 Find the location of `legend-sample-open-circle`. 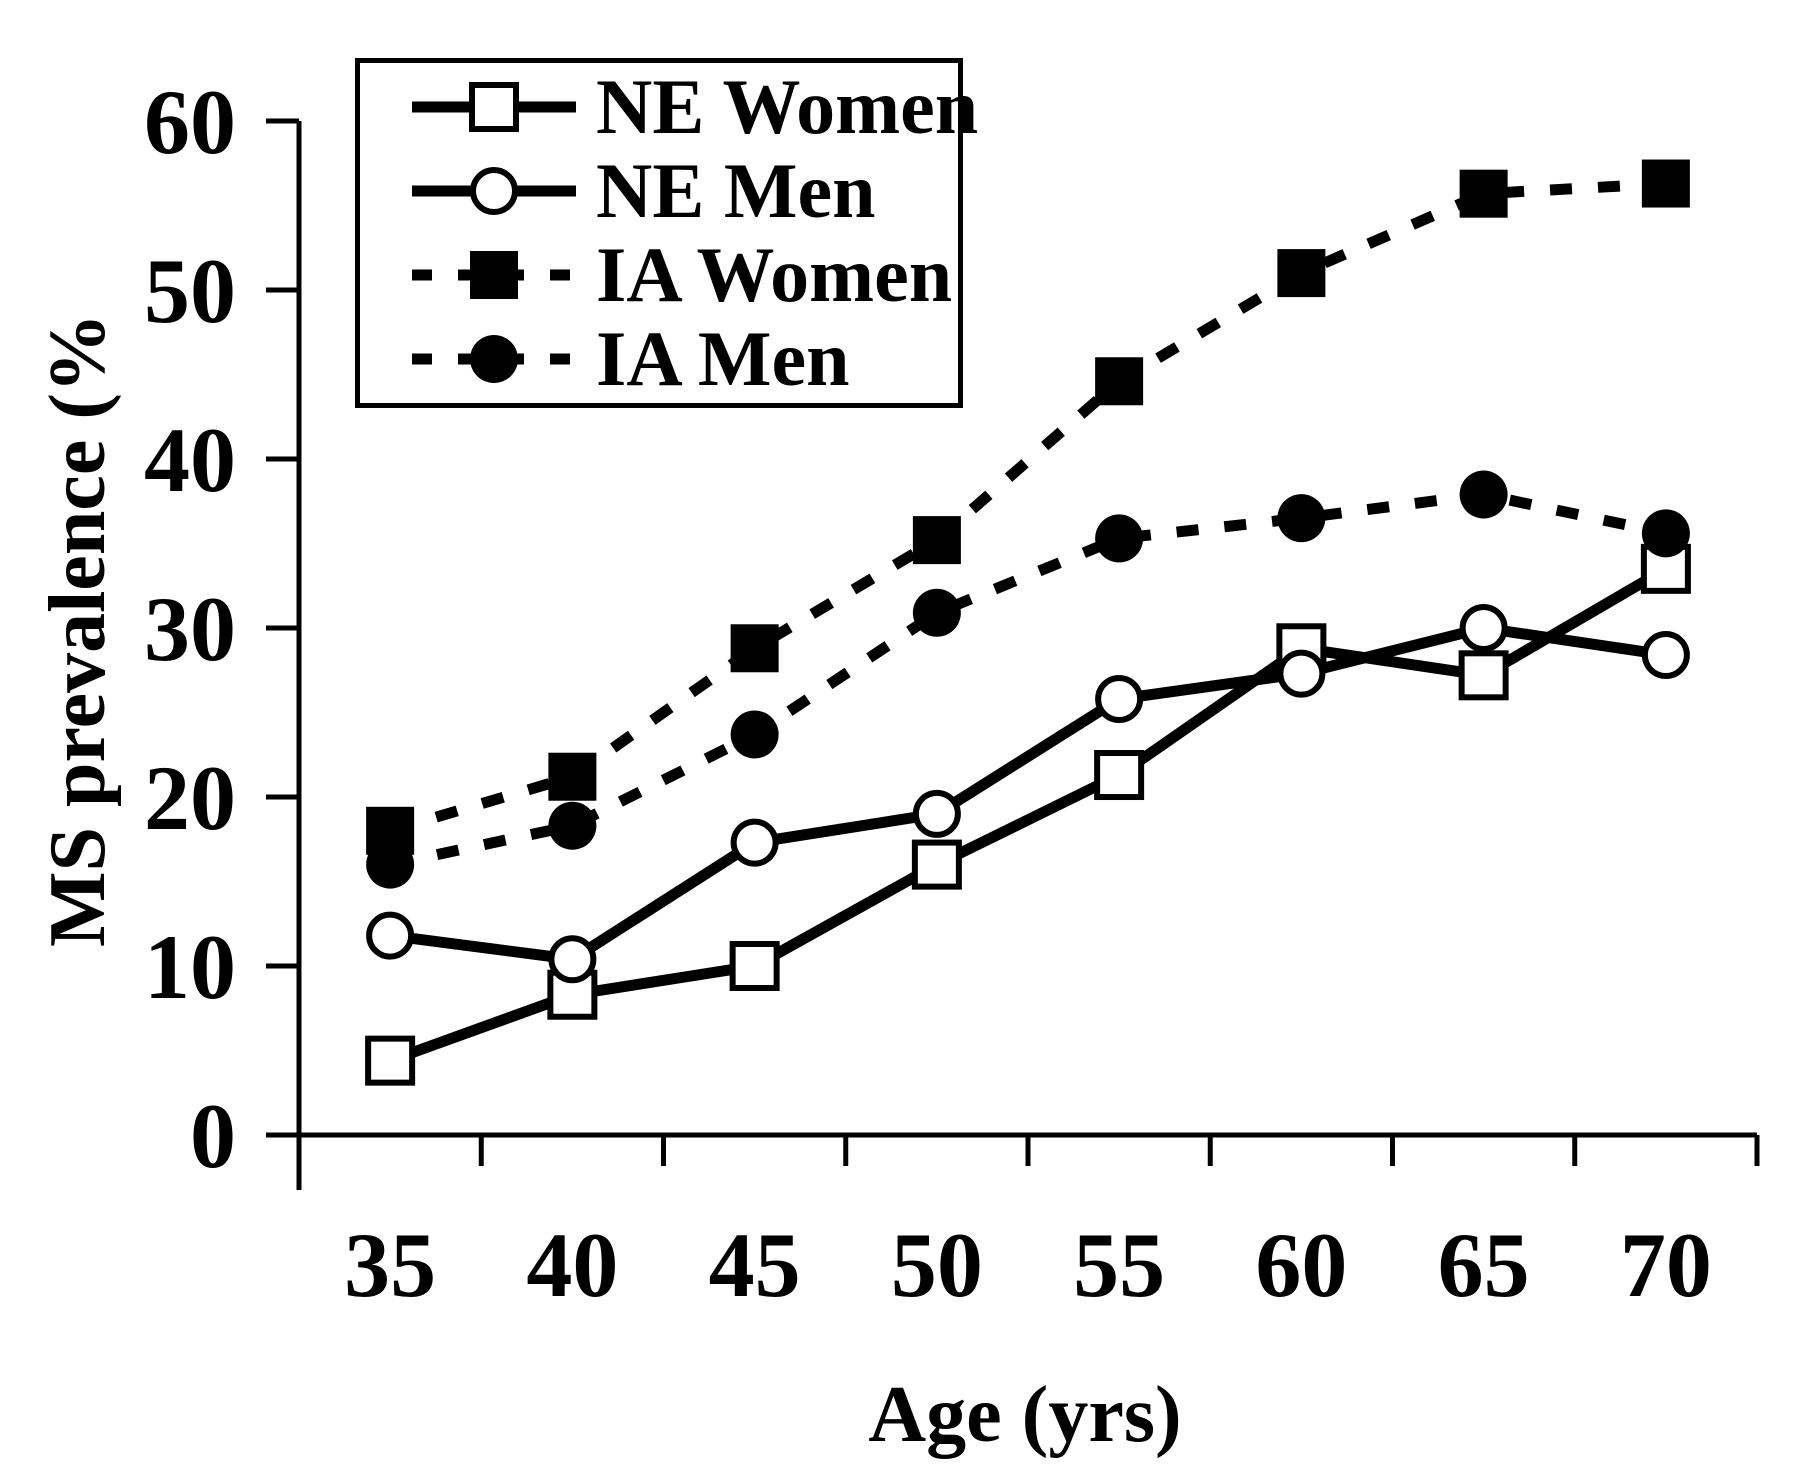

legend-sample-open-circle is located at coordinates (494, 191).